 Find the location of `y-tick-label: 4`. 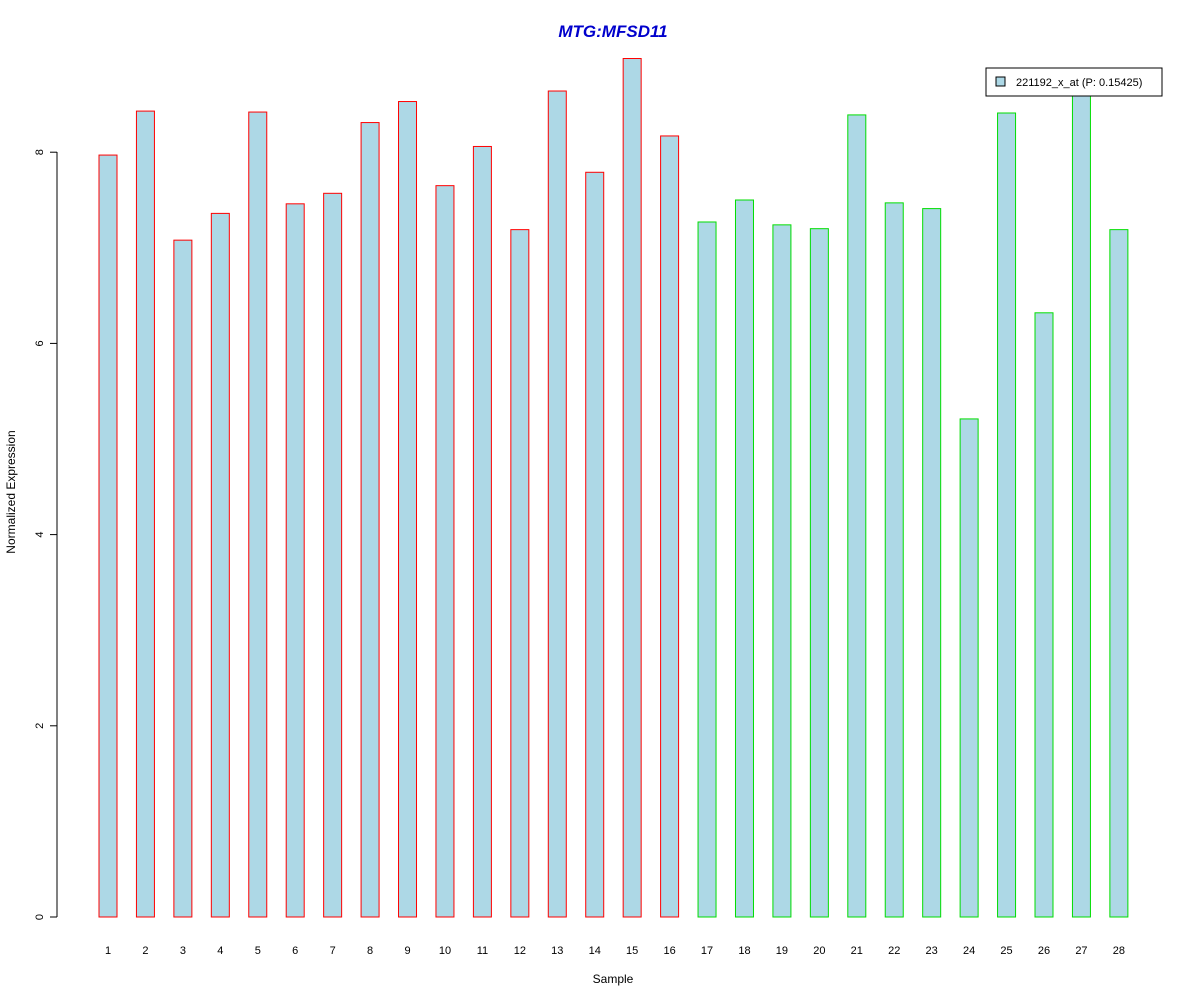

y-tick-label: 4 is located at coordinates (40, 535).